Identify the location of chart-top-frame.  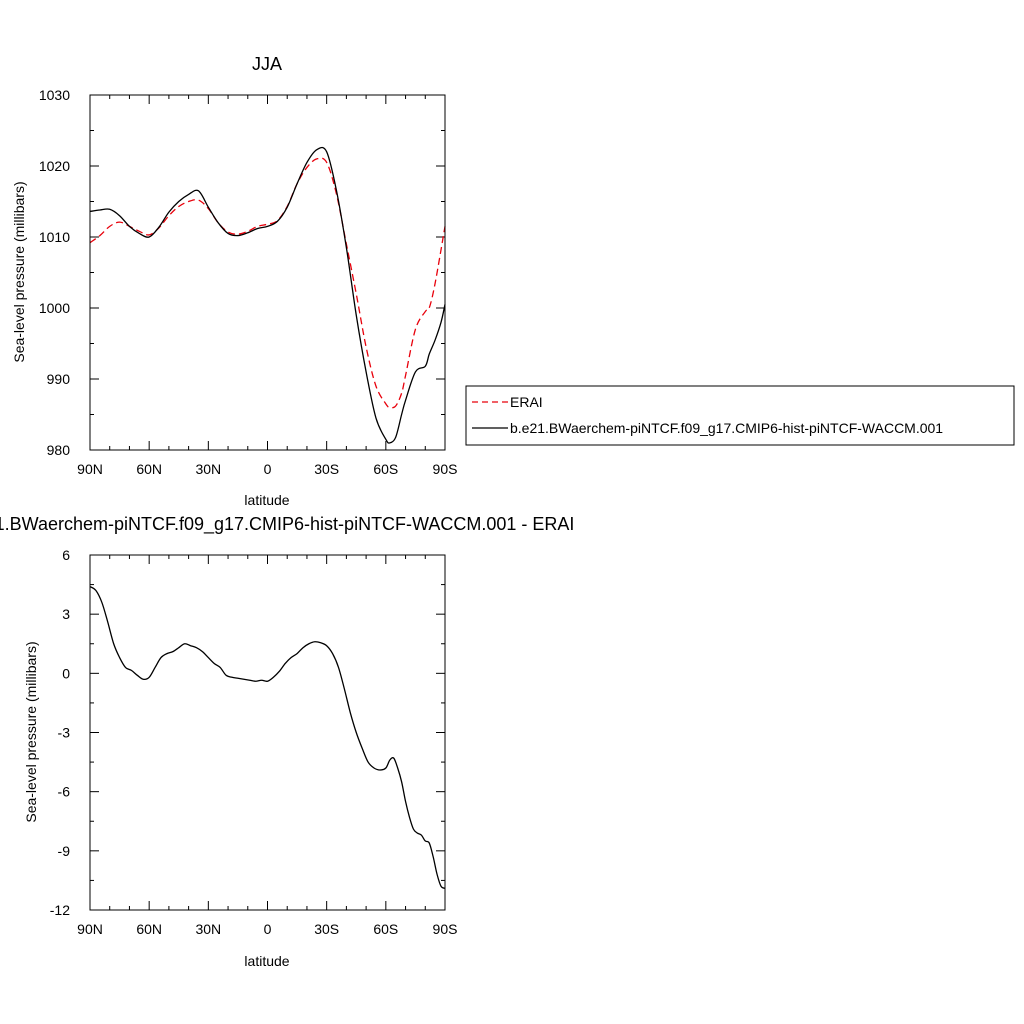
(267, 272).